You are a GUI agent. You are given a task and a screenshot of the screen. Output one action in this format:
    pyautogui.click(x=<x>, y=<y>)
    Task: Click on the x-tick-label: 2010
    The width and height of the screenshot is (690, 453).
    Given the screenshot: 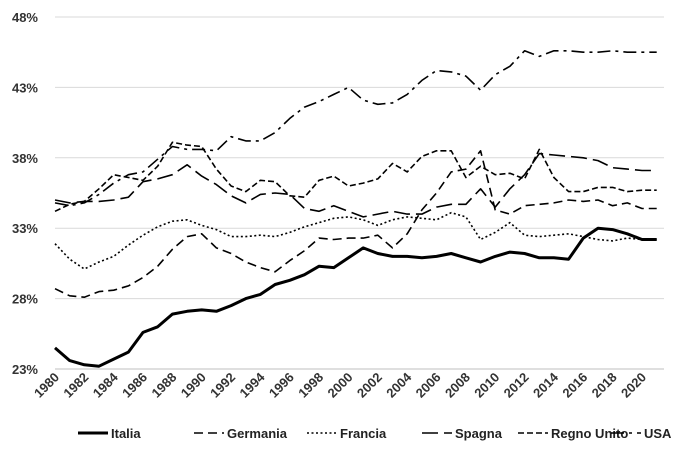 What is the action you would take?
    pyautogui.click(x=486, y=385)
    